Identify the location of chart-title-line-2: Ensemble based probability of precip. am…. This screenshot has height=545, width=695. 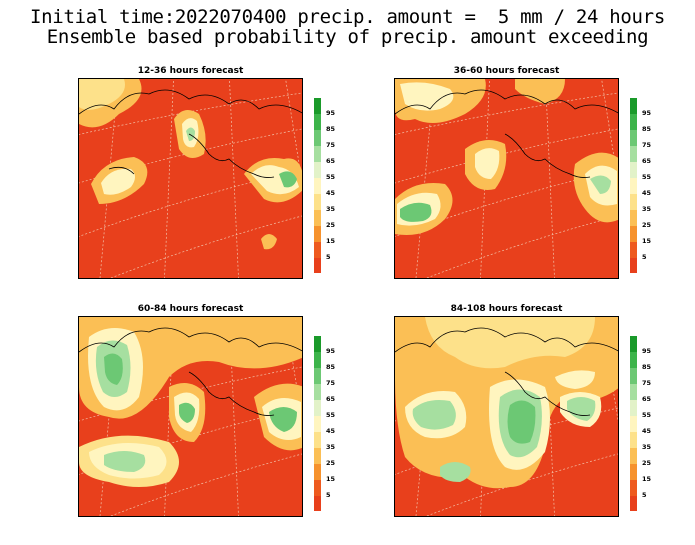
(347, 37).